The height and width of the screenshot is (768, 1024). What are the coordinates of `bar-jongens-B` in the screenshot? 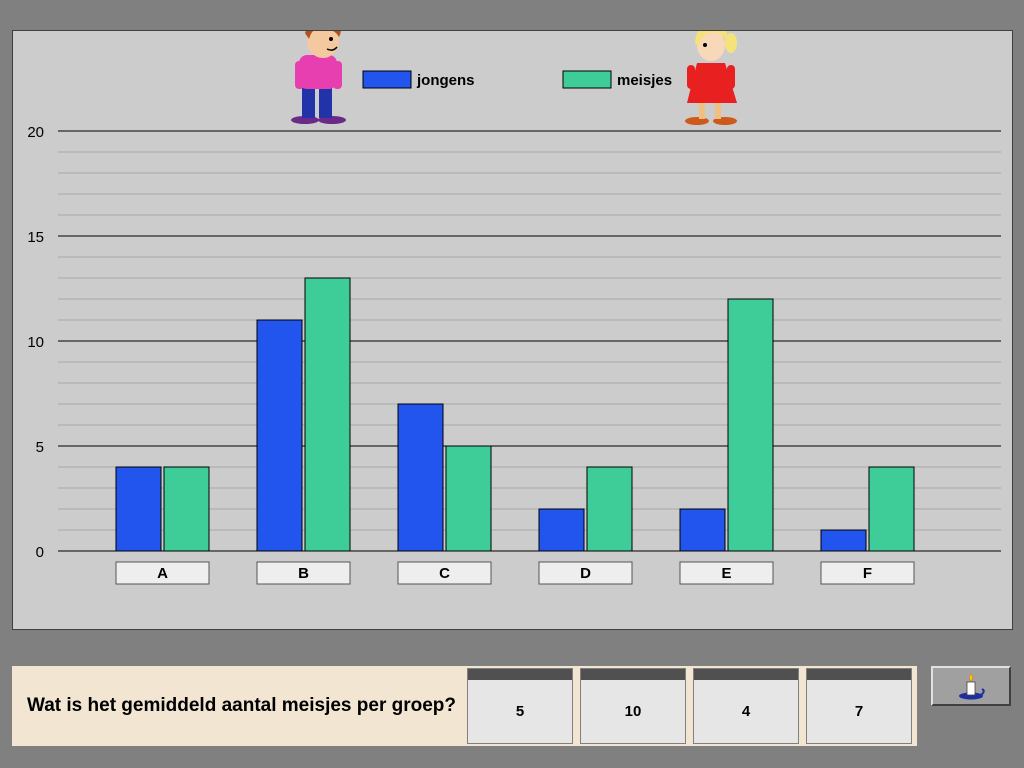 It's located at (279, 435).